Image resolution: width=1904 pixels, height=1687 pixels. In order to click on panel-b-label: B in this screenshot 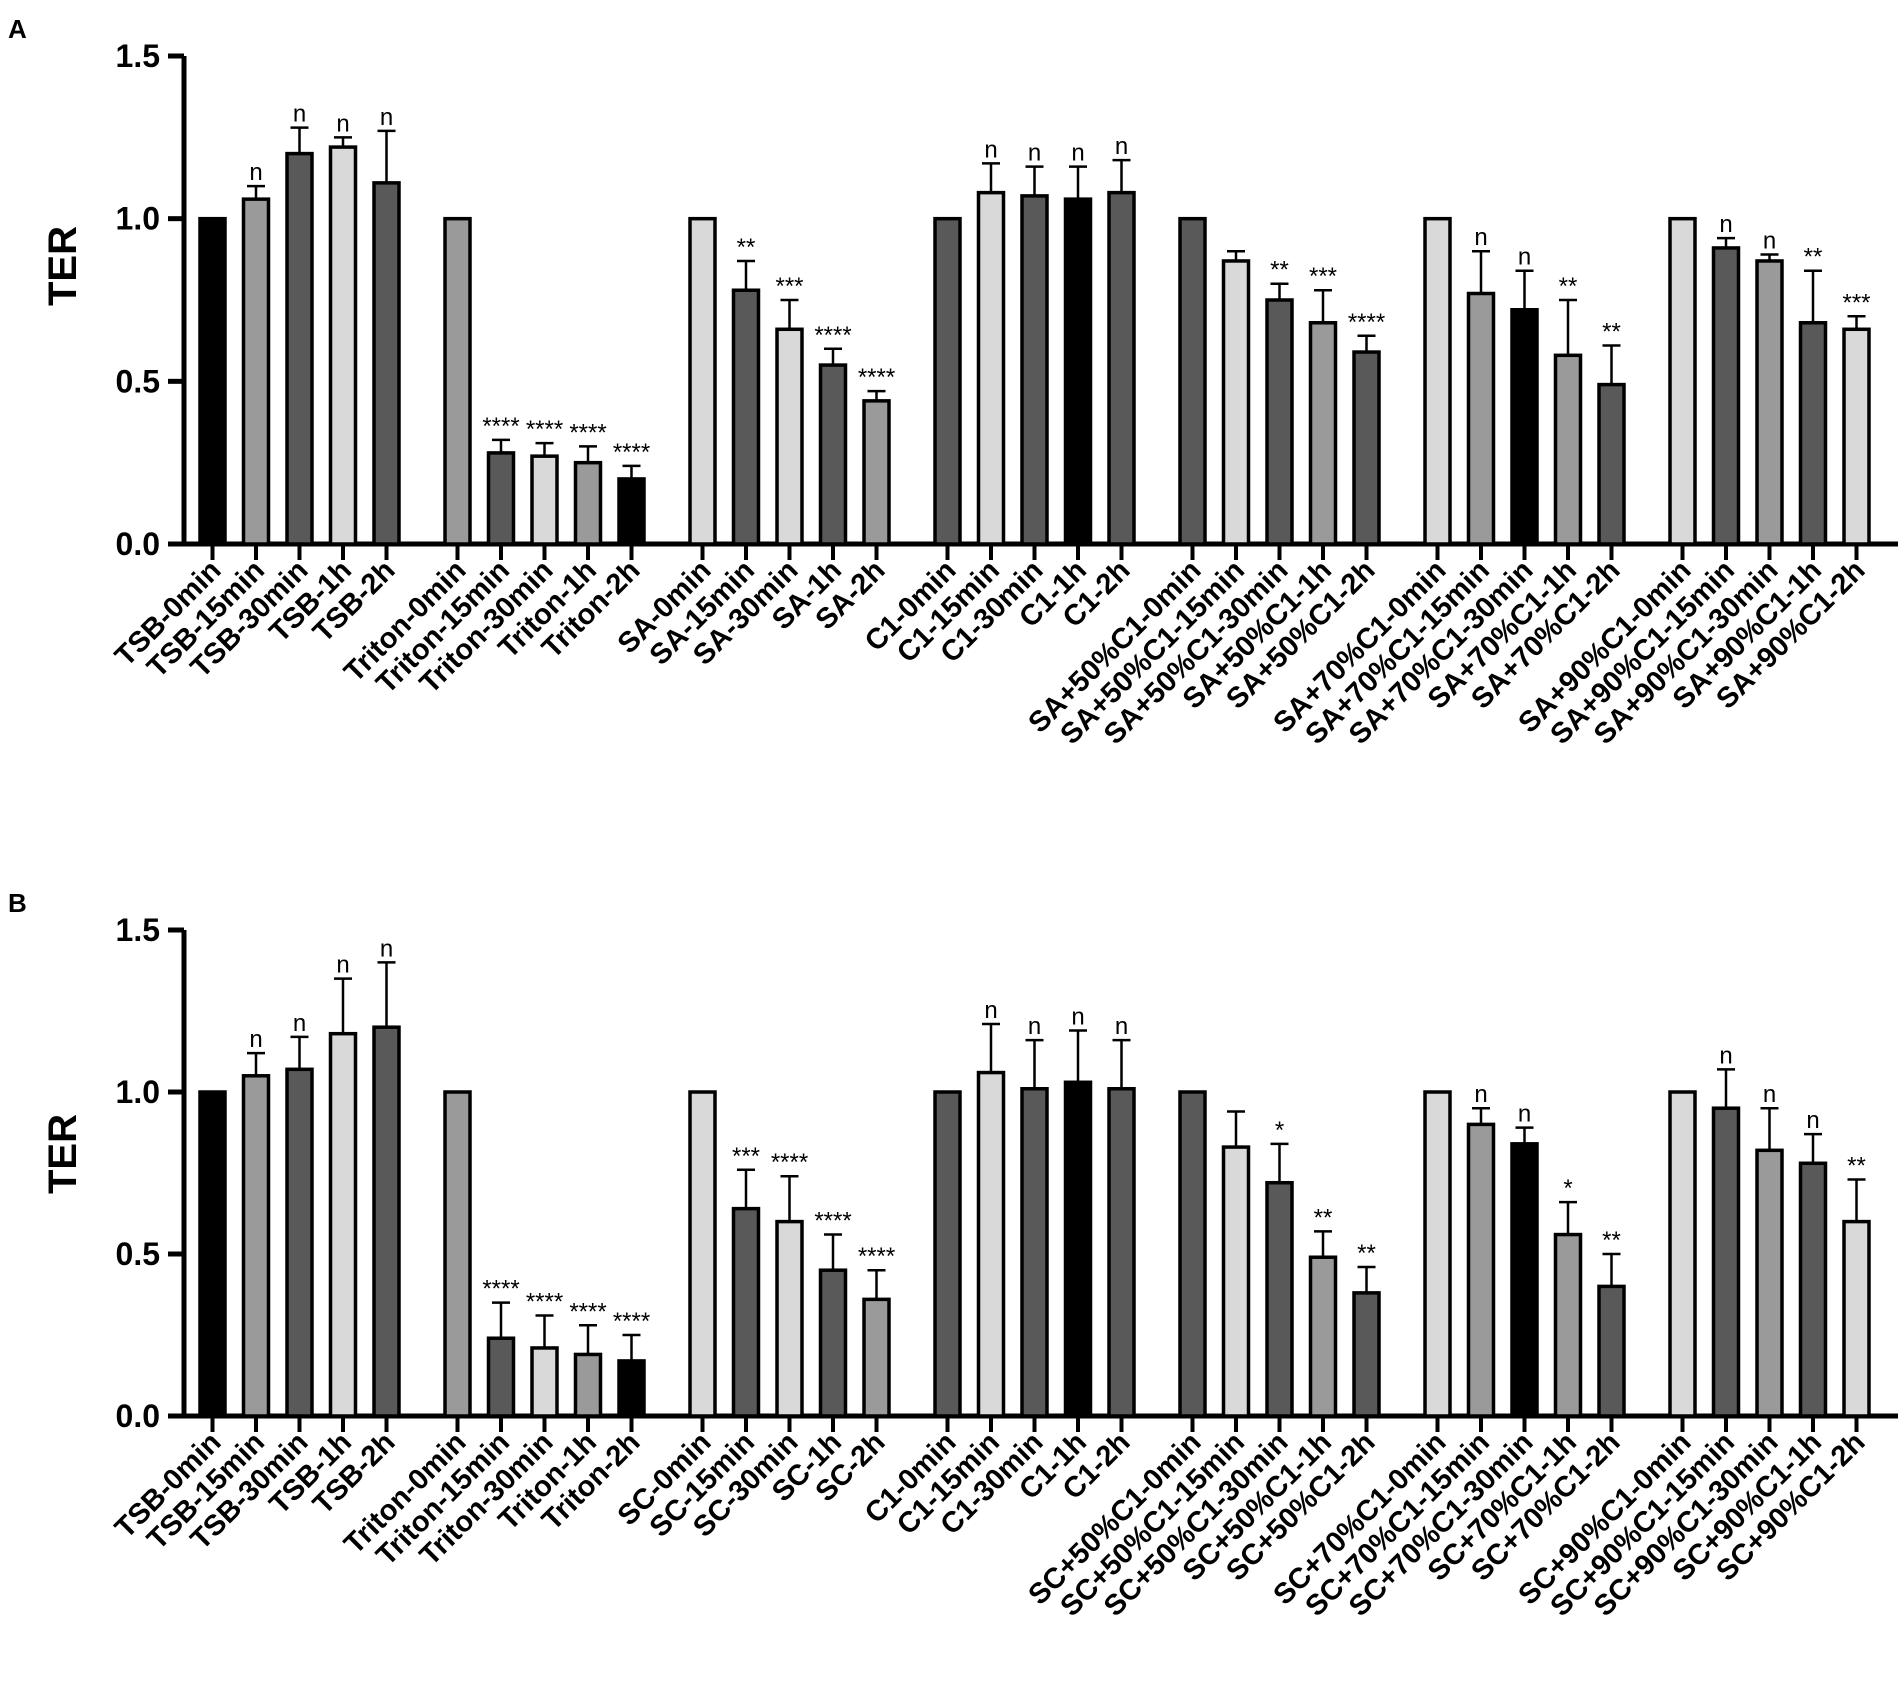, I will do `click(17, 903)`.